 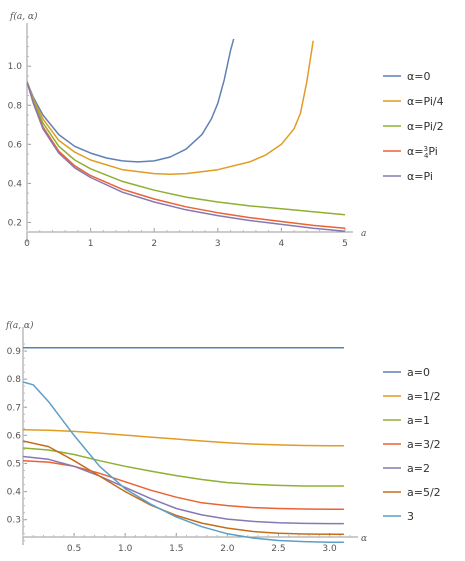 I want to click on x-tick-label: 1.0, so click(x=125, y=549).